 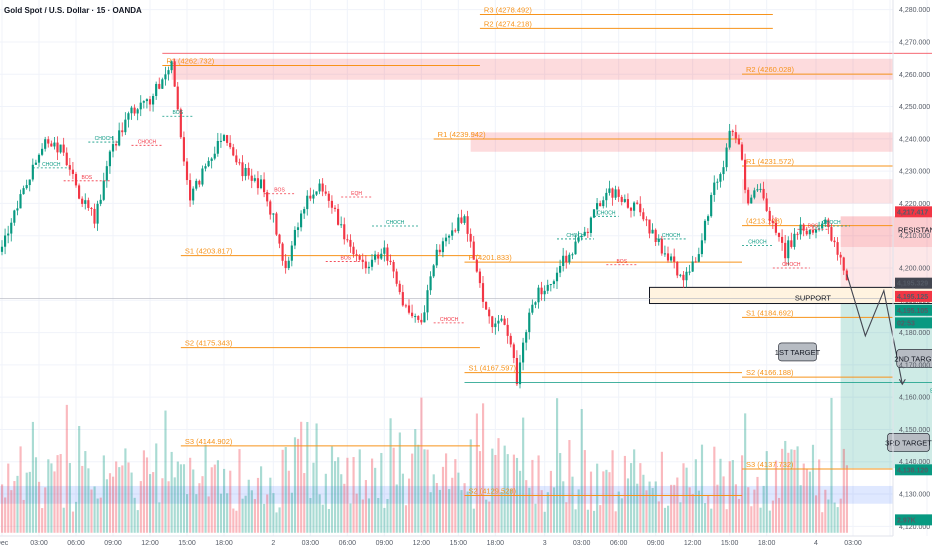 I want to click on price-tag-label: 2.97K, so click(x=906, y=520).